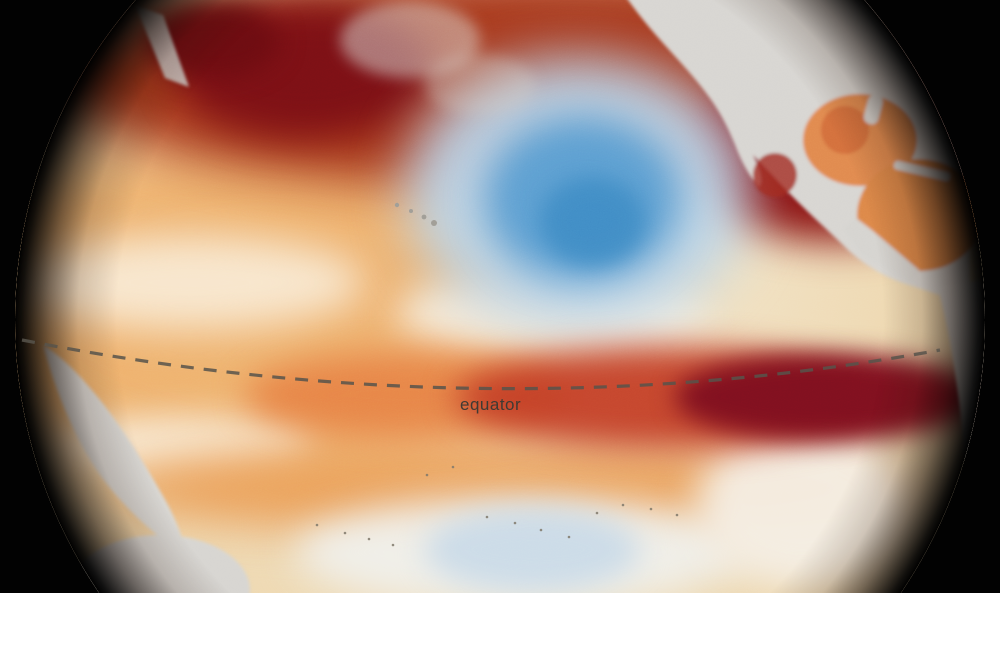  What do you see at coordinates (491, 404) in the screenshot?
I see `equator-label: equator` at bounding box center [491, 404].